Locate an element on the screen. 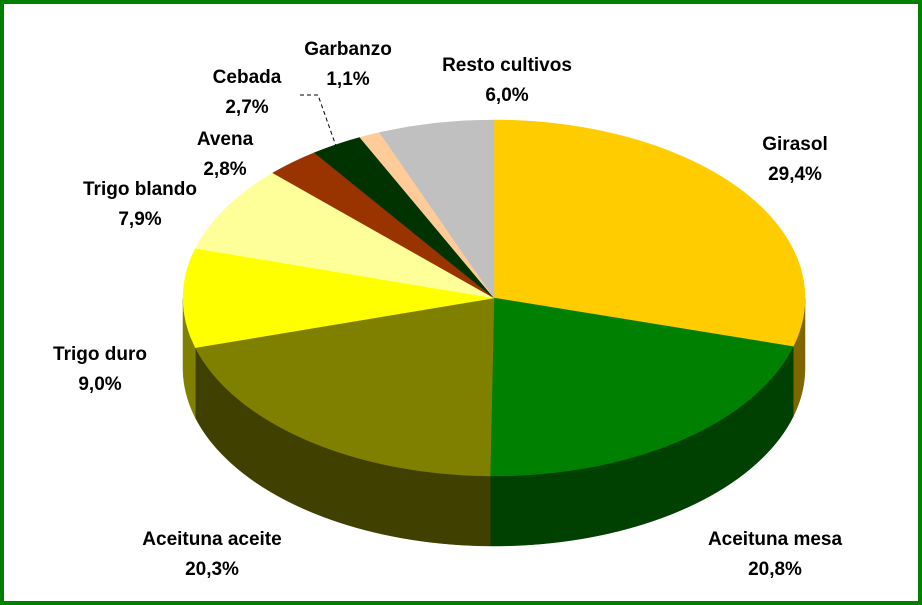 The height and width of the screenshot is (605, 922). slice-label: Aceituna mesa is located at coordinates (775, 539).